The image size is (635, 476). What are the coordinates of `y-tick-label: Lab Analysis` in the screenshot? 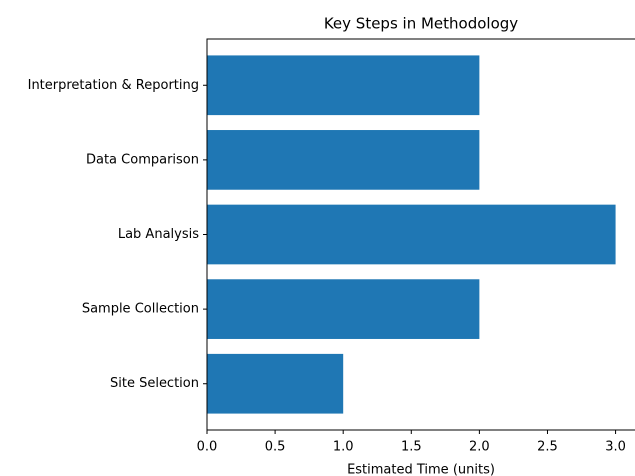 It's located at (158, 234).